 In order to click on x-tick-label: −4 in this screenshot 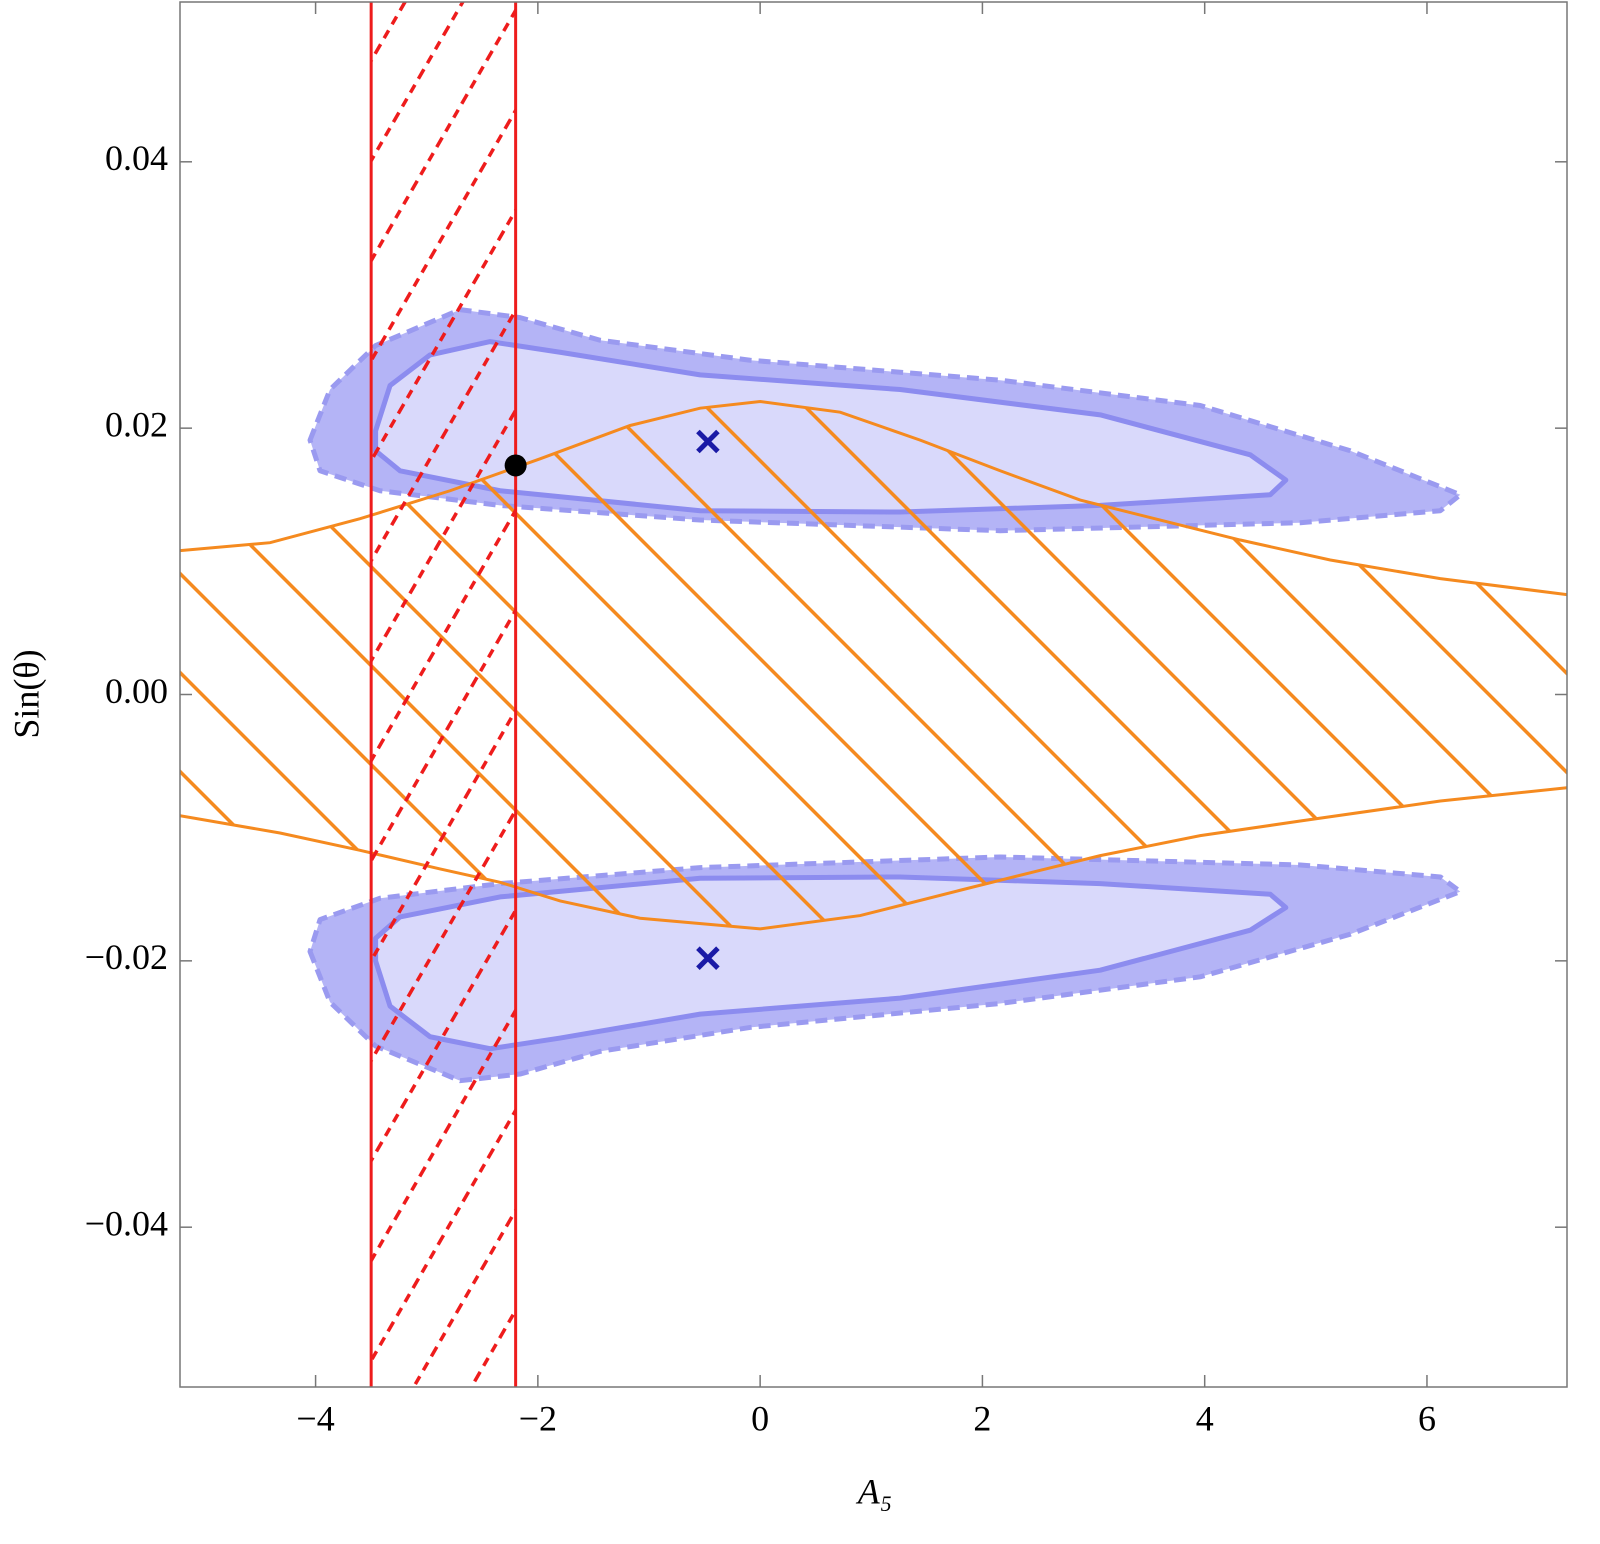, I will do `click(315, 1418)`.